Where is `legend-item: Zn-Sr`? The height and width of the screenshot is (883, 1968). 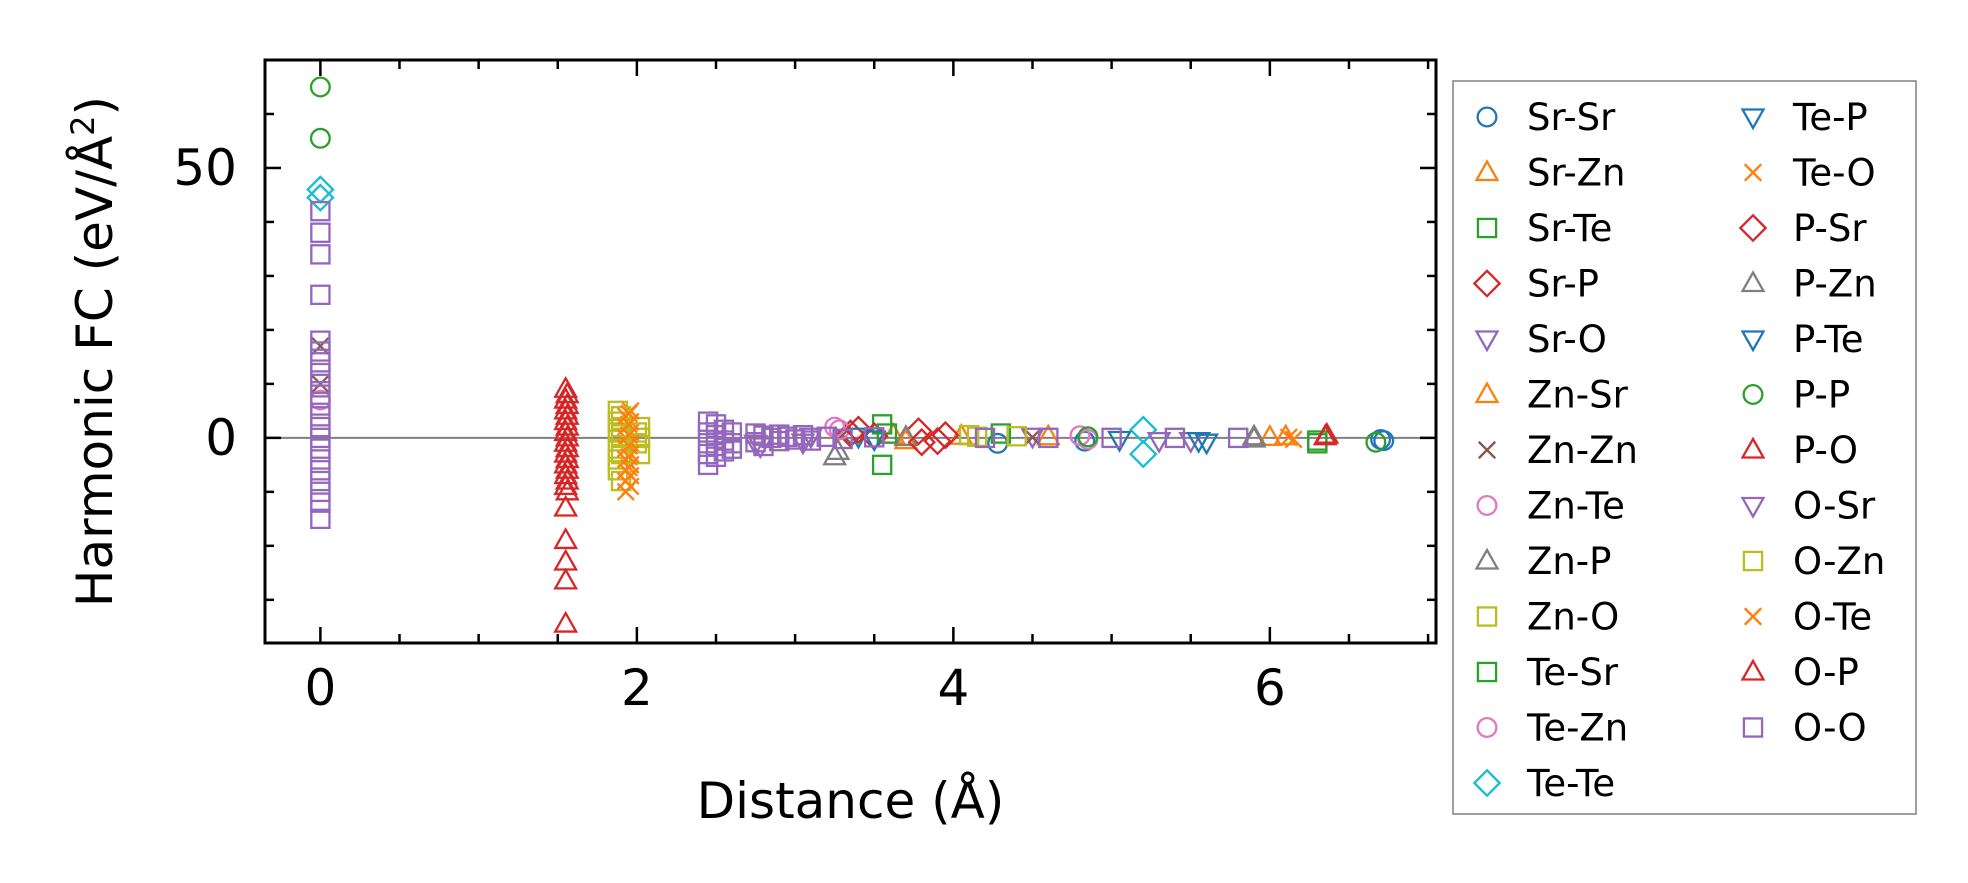
legend-item: Zn-Sr is located at coordinates (1551, 395).